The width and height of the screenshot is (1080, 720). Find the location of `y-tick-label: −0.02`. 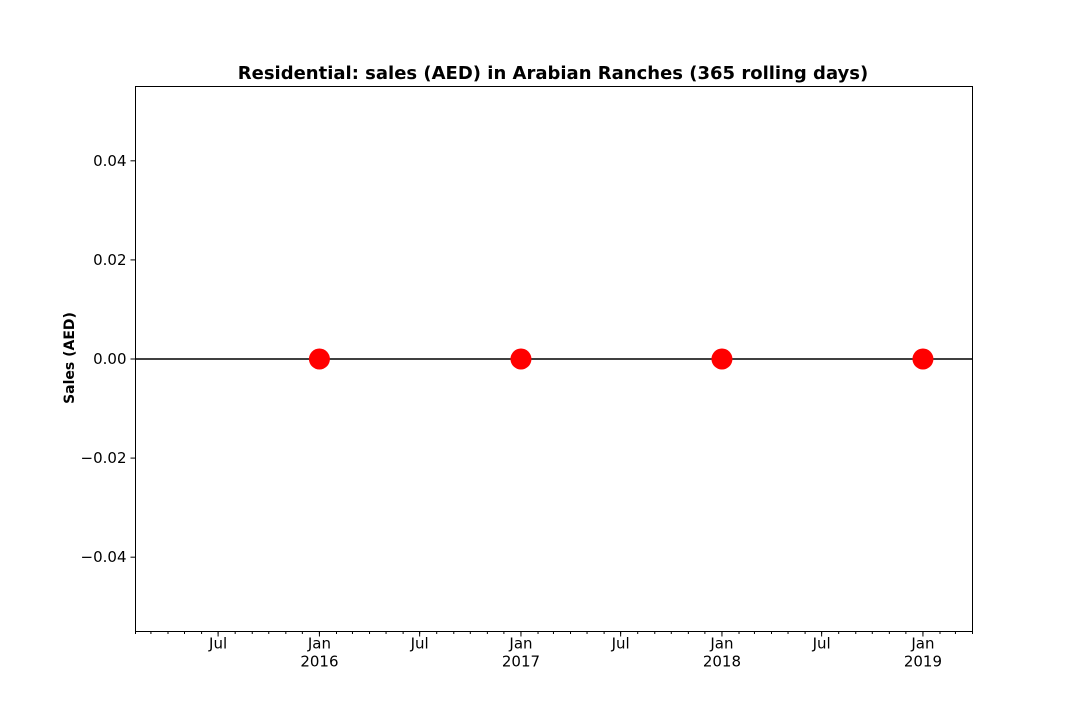

y-tick-label: −0.02 is located at coordinates (104, 458).